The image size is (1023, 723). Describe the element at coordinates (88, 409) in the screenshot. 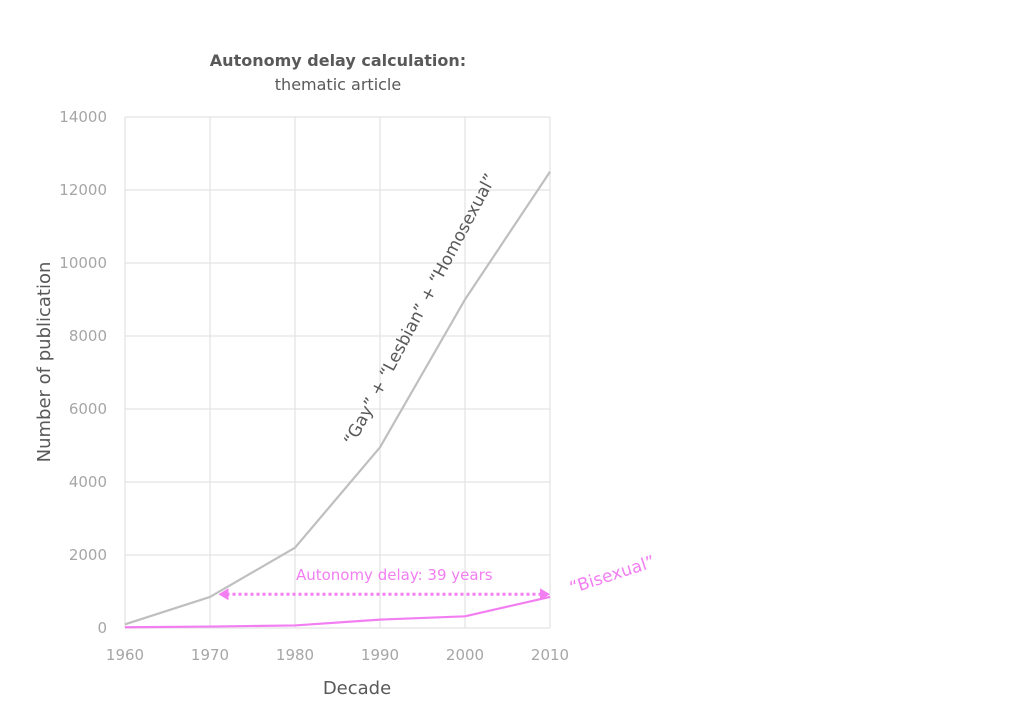

I see `y-tick-label: 6000` at that location.